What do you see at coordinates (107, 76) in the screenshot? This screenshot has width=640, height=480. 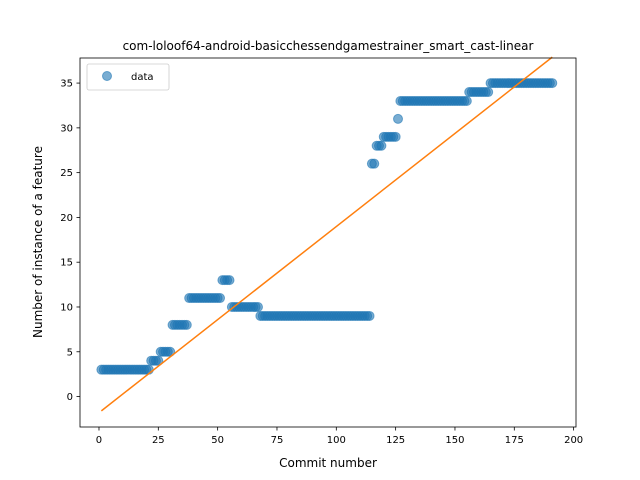 I see `legend-marker` at bounding box center [107, 76].